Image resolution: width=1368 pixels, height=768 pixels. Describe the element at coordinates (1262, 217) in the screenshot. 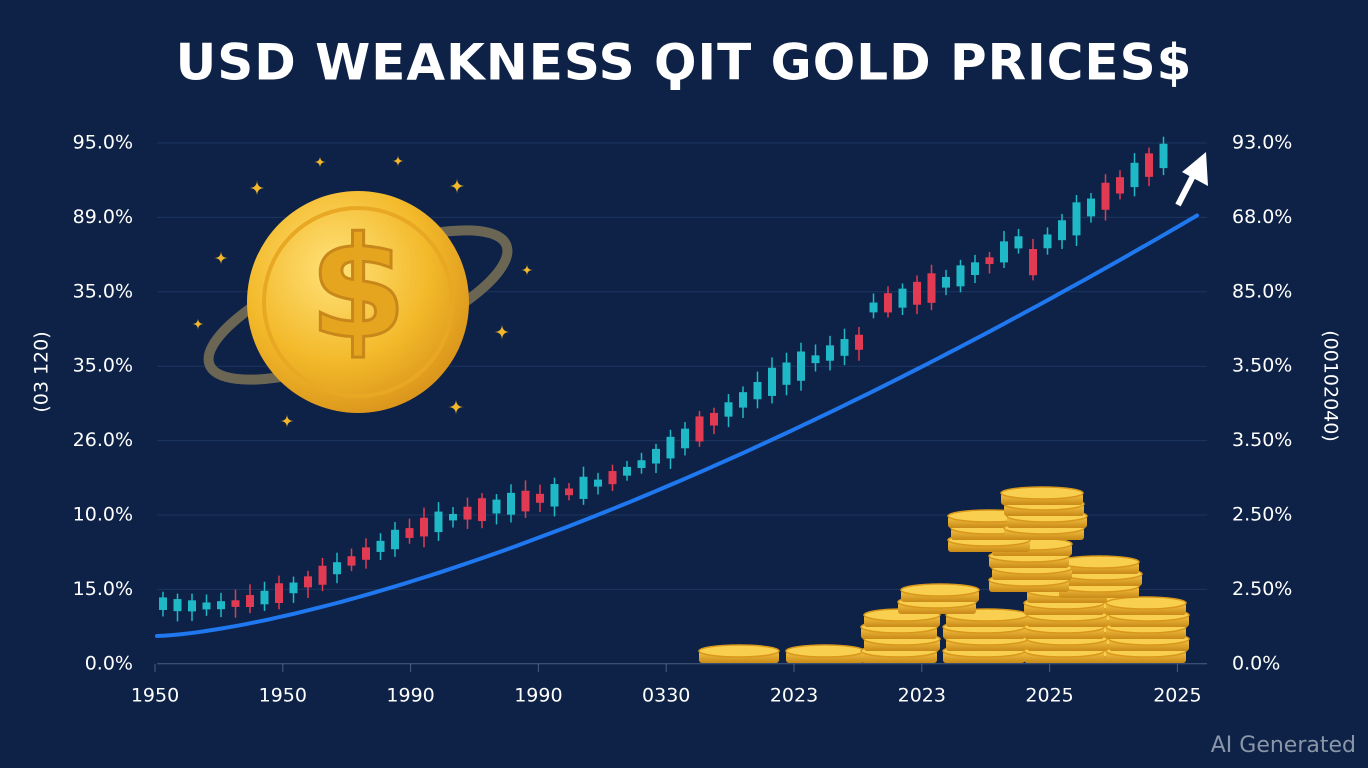

I see `right-axis-label: 68.0%` at that location.